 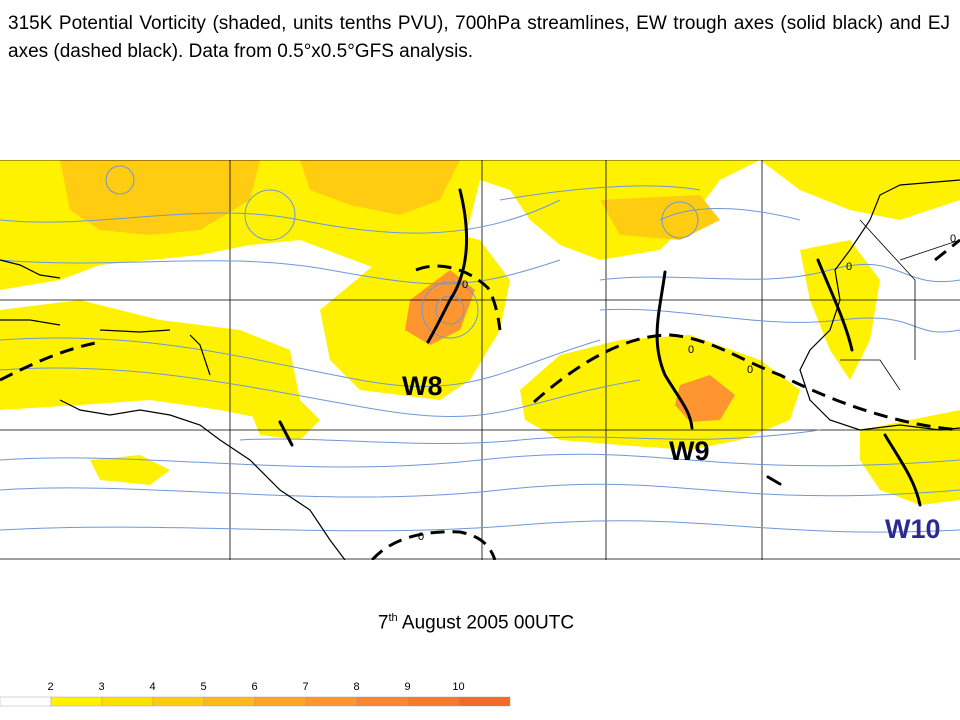 What do you see at coordinates (105, 317) in the screenshot?
I see `coast-caribbean-islands` at bounding box center [105, 317].